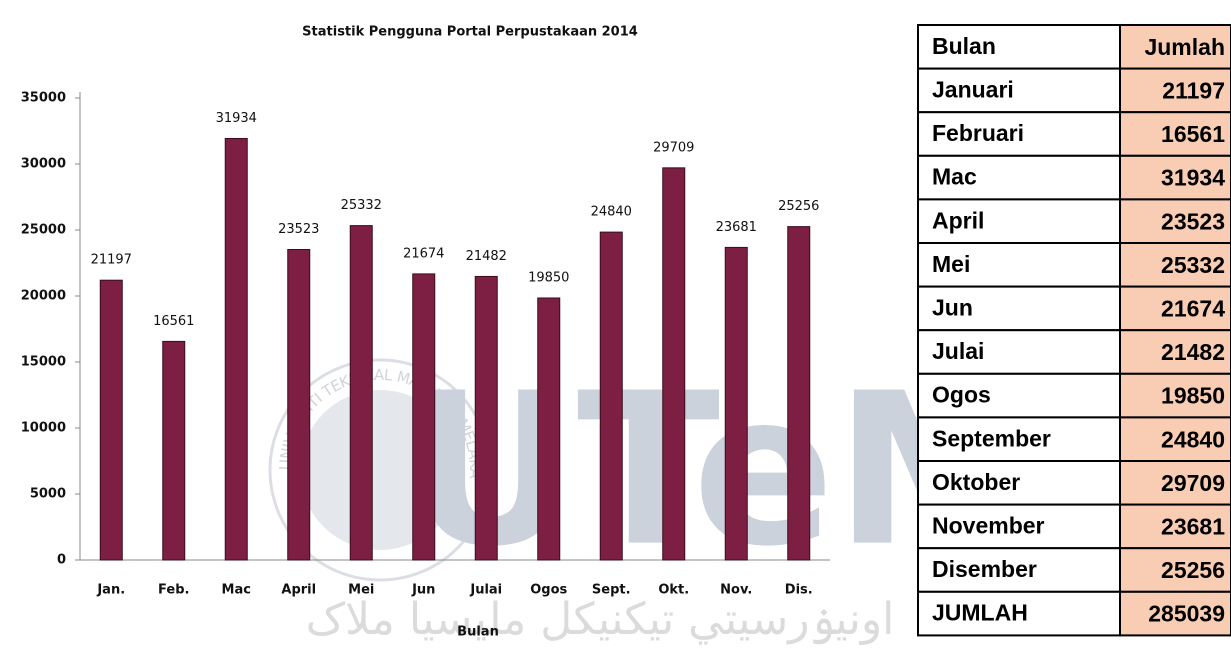 This screenshot has width=1231, height=654. Describe the element at coordinates (736, 227) in the screenshot. I see `data-label: 23681` at that location.